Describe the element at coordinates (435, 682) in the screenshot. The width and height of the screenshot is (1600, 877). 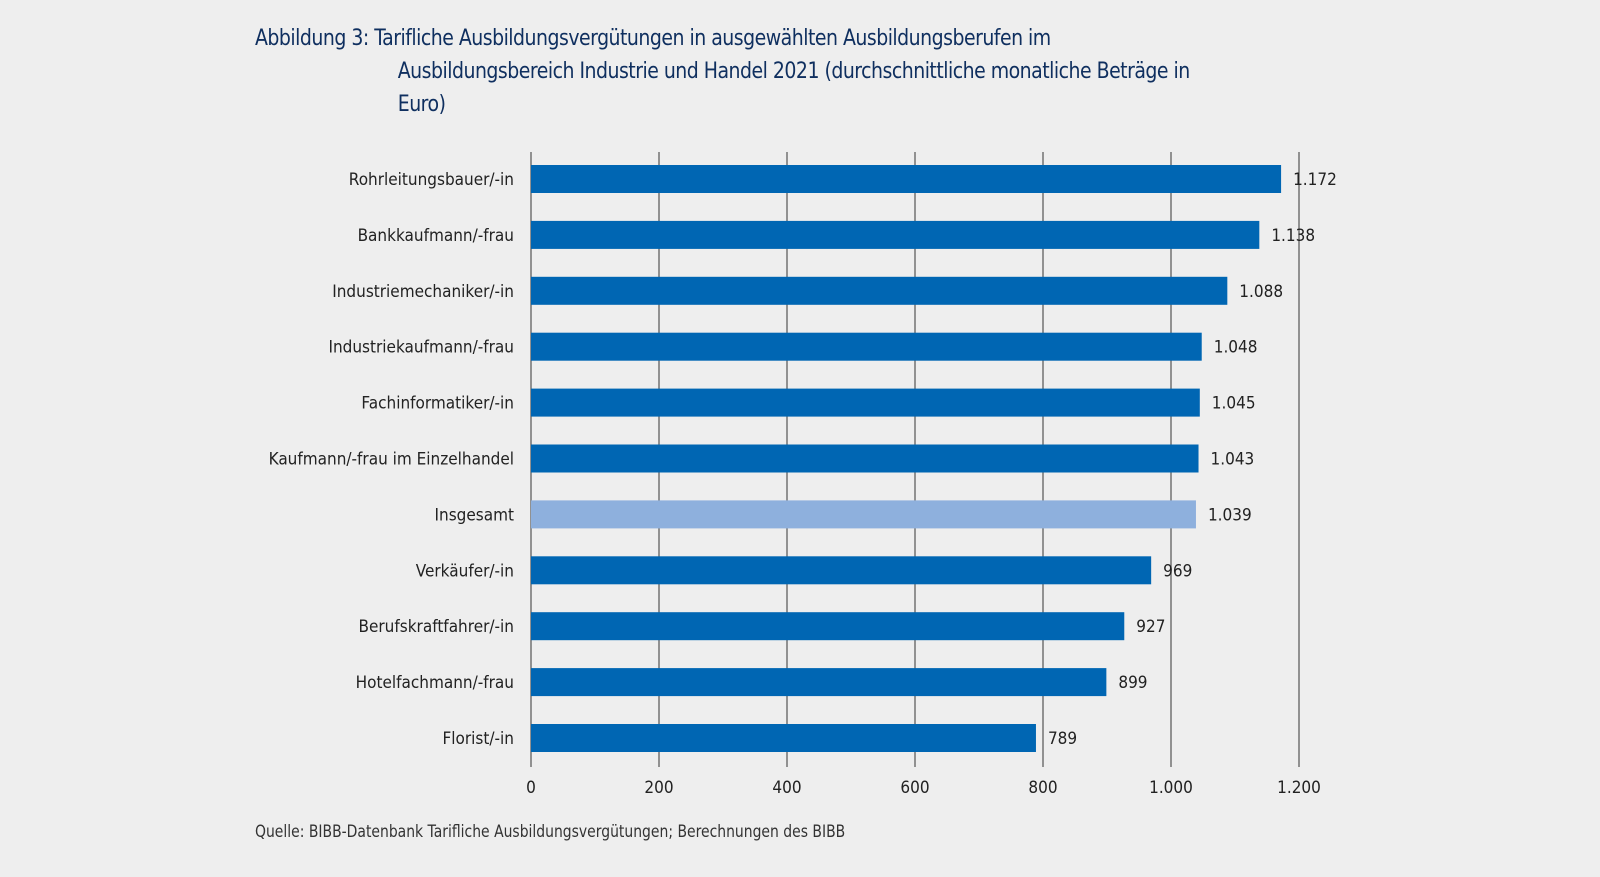
I see `category-label: Hotelfachmann/-frau` at that location.